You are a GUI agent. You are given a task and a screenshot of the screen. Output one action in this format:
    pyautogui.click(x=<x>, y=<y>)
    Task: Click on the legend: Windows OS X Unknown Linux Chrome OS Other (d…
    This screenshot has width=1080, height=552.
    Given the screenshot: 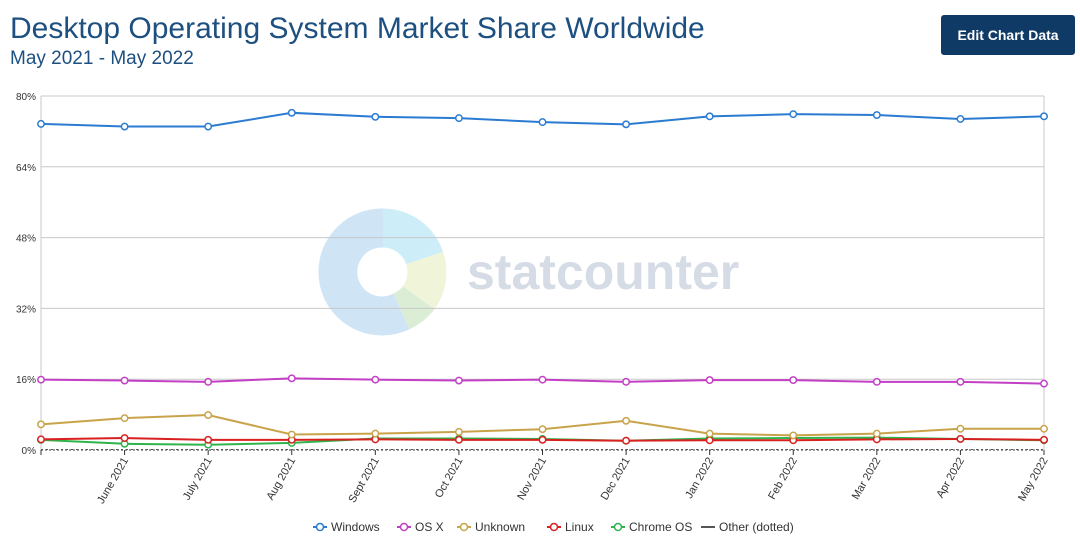 What is the action you would take?
    pyautogui.click(x=553, y=527)
    